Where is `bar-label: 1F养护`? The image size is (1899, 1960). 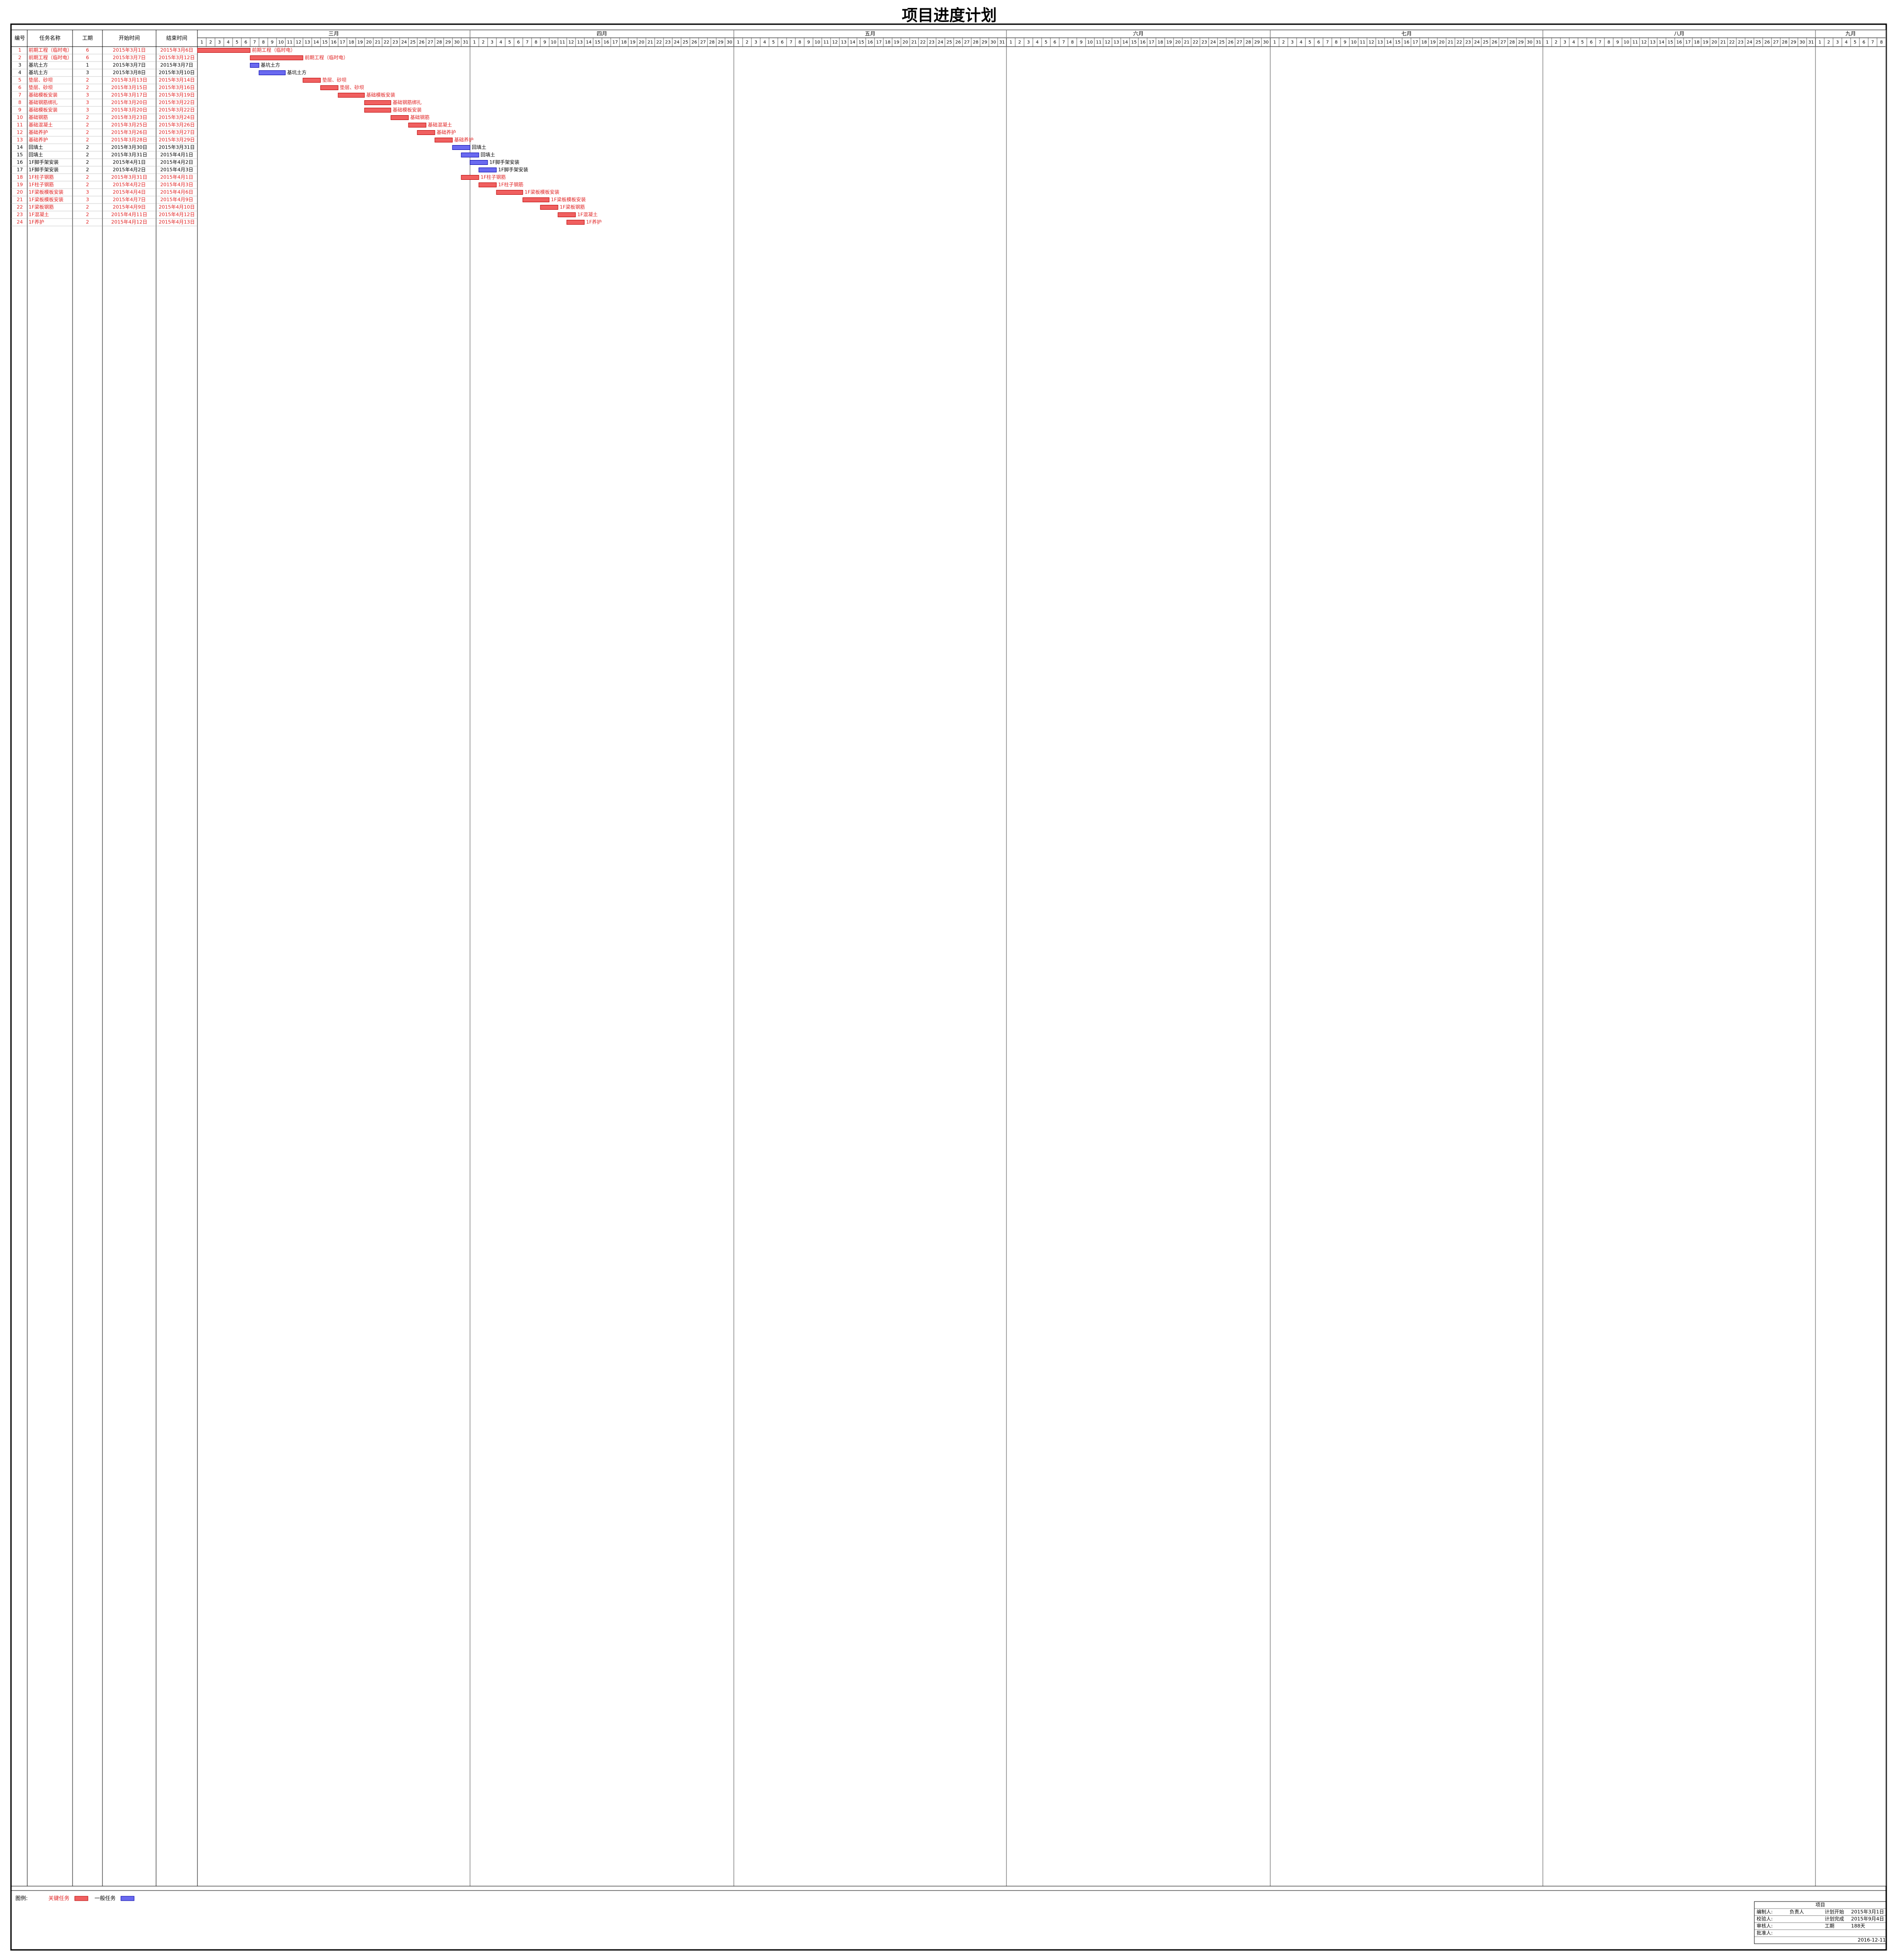 bar-label: 1F养护 is located at coordinates (593, 222).